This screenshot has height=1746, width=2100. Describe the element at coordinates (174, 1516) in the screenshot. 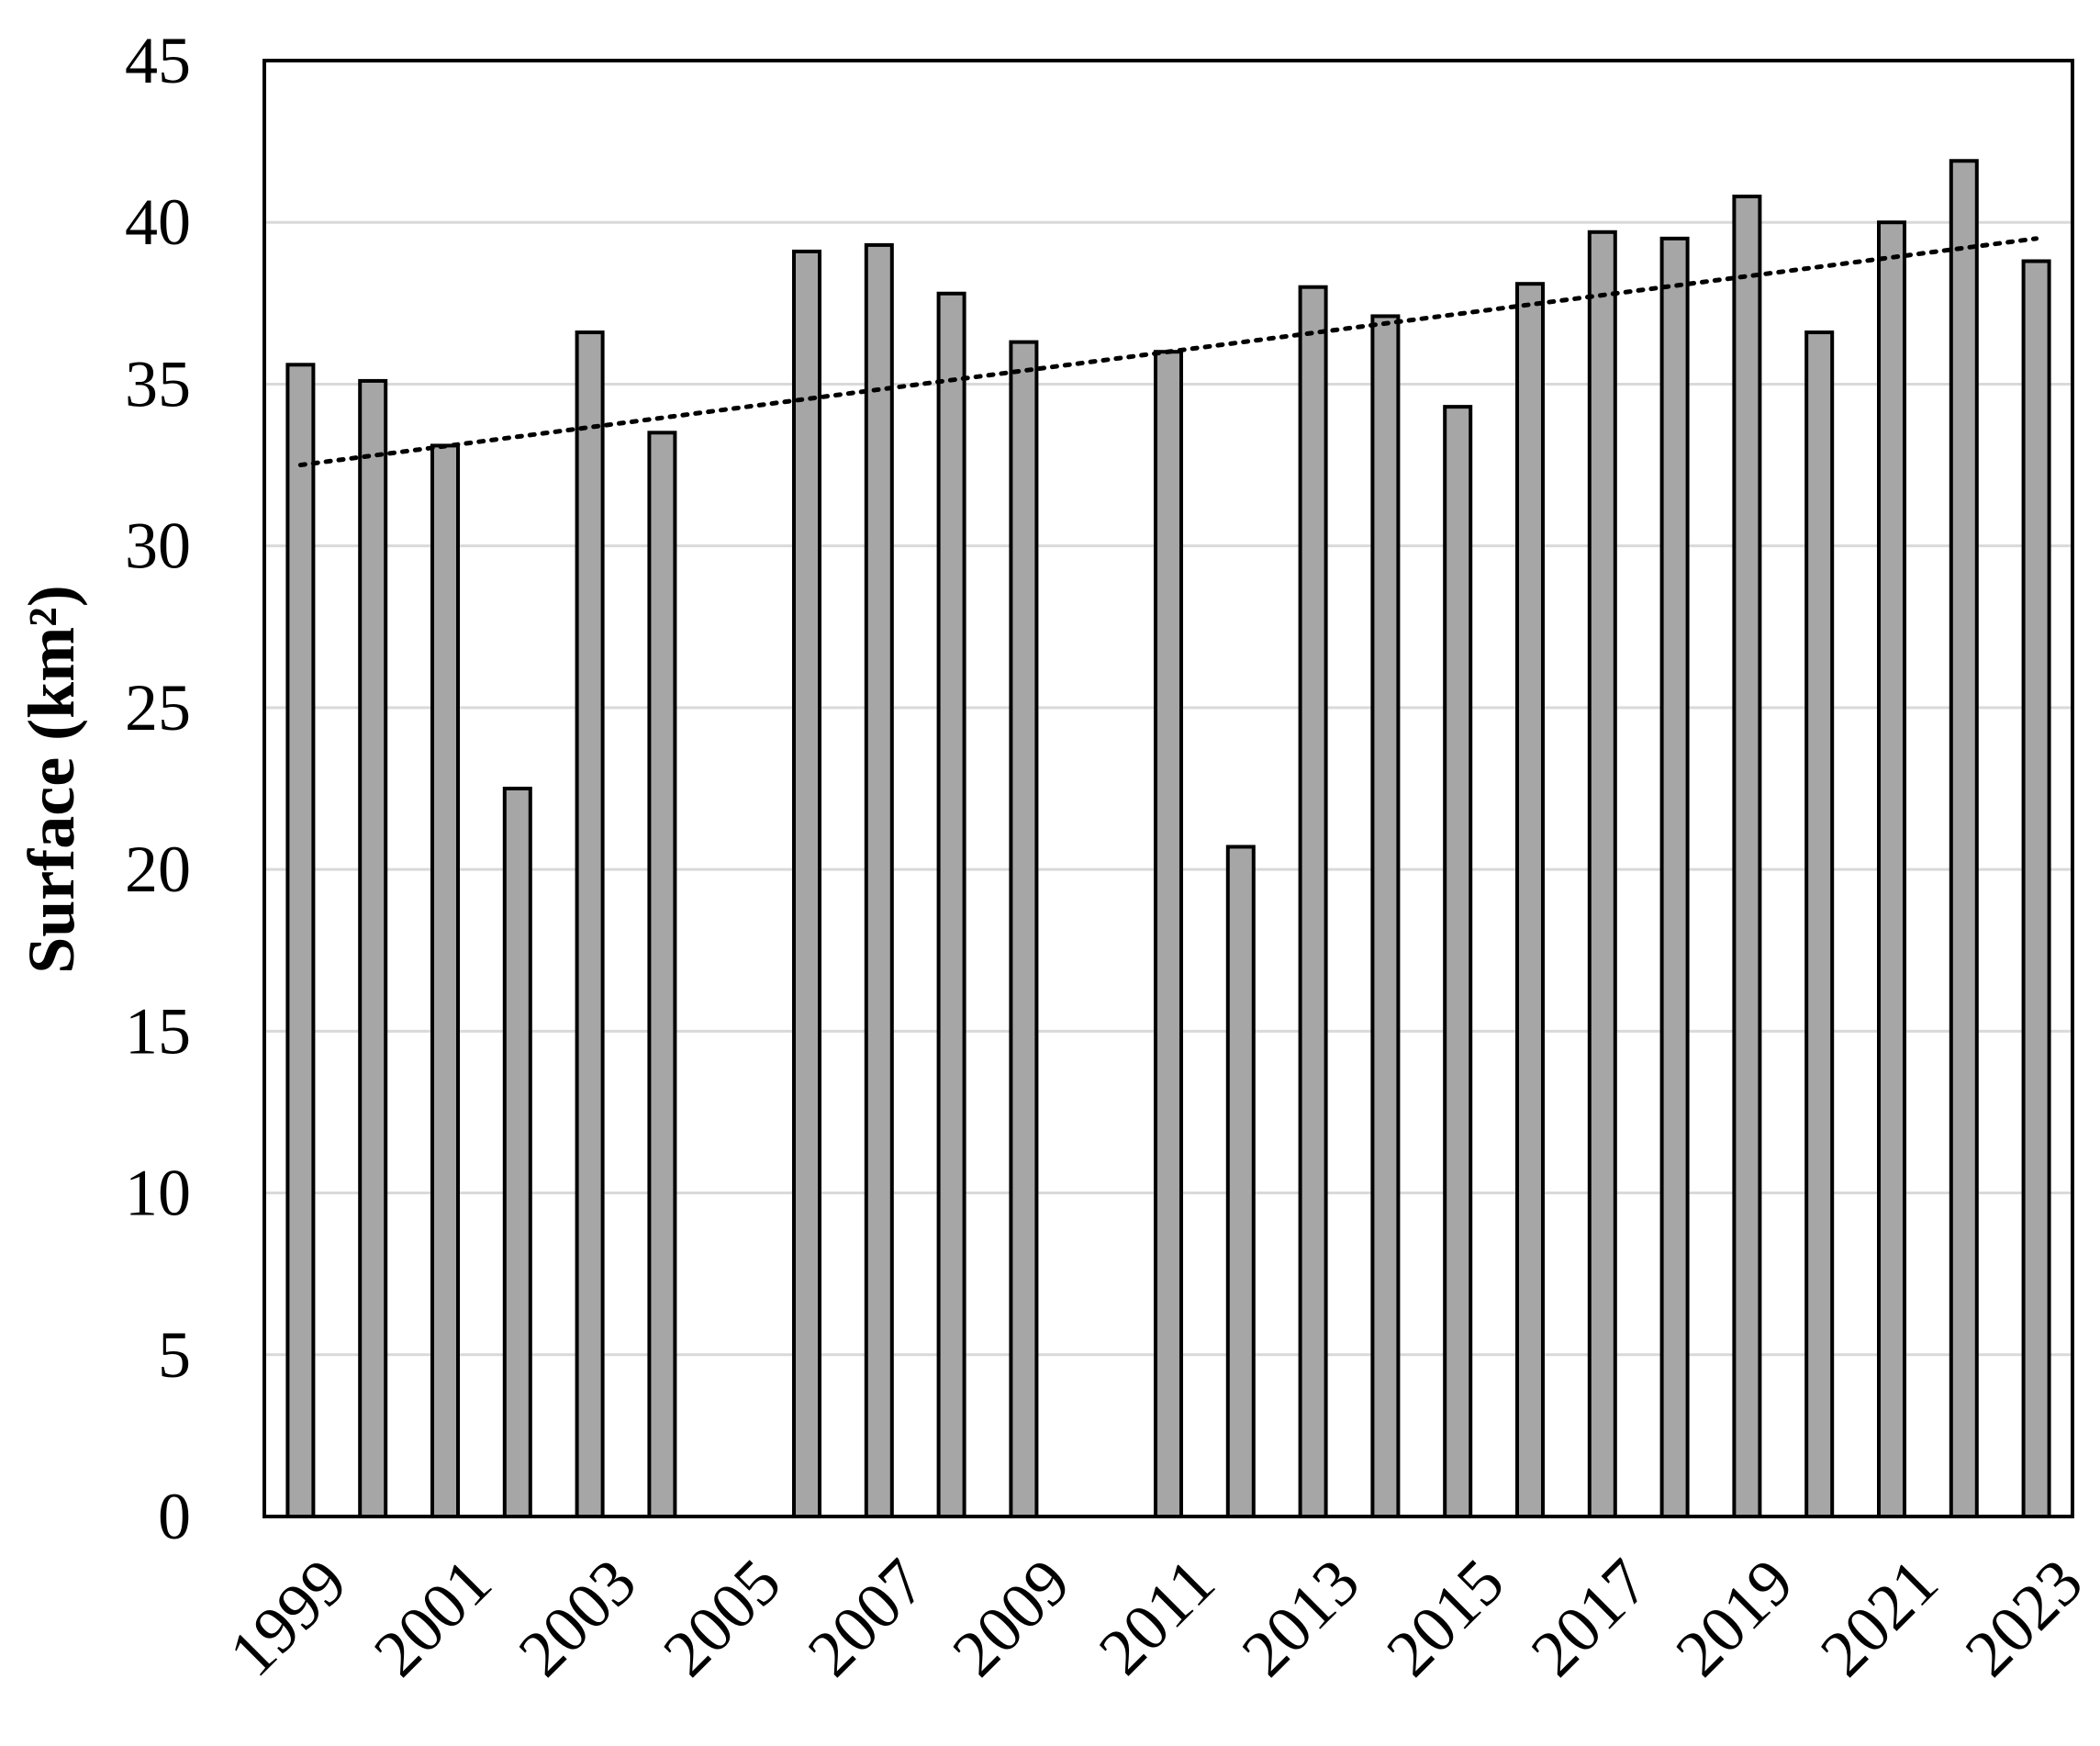

I see `y-tick-label: 0` at that location.